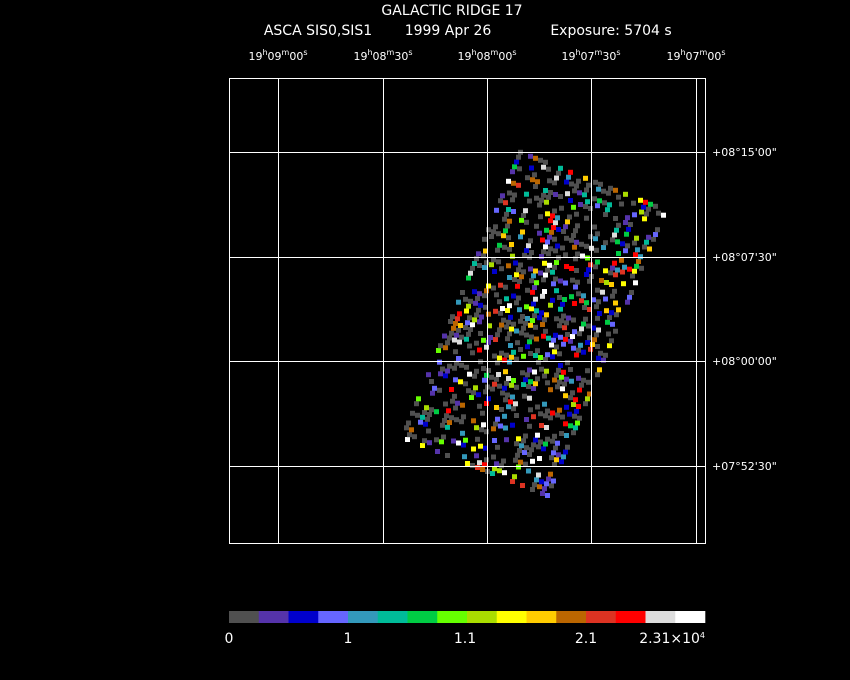 This screenshot has width=850, height=680. What do you see at coordinates (586, 639) in the screenshot?
I see `label-part: 2.1` at bounding box center [586, 639].